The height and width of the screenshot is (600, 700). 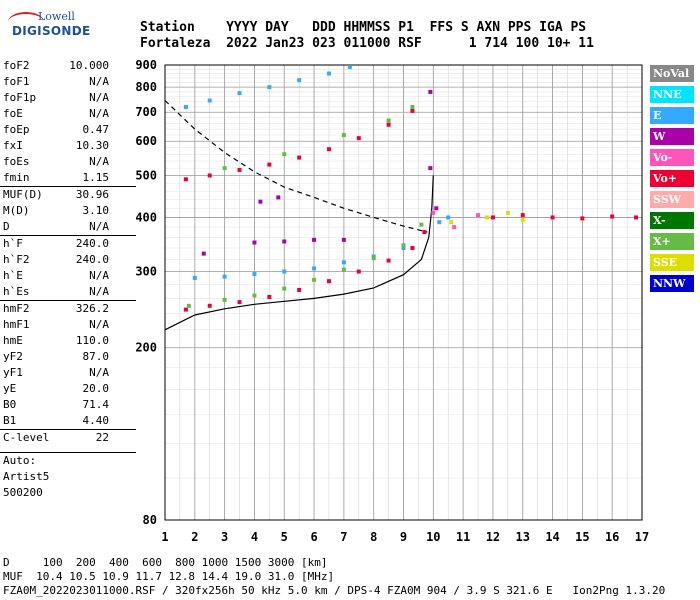 I want to click on param-label: foF2, so click(x=16, y=65).